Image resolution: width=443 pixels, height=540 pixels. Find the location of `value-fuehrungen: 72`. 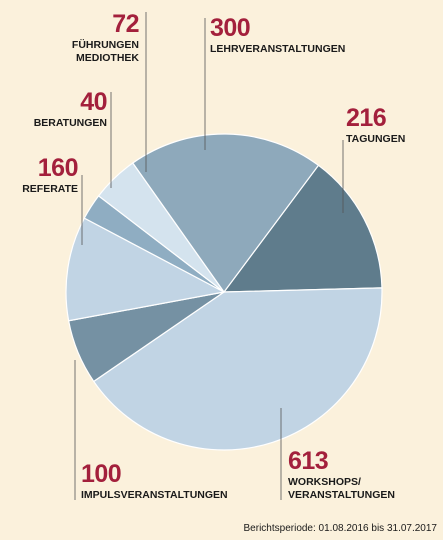

value-fuehrungen: 72 is located at coordinates (125, 24).